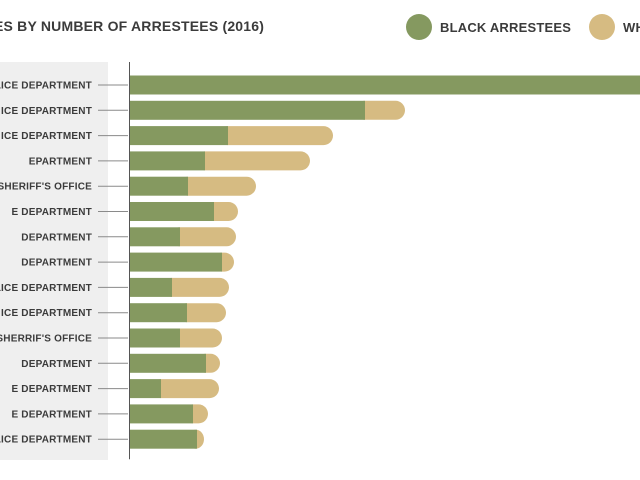 This screenshot has width=640, height=480. I want to click on category-label-panel, so click(54, 261).